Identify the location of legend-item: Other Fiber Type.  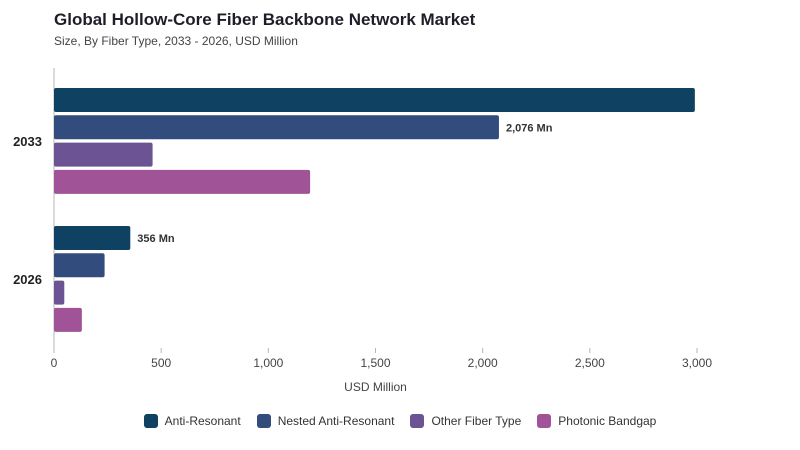
(465, 421).